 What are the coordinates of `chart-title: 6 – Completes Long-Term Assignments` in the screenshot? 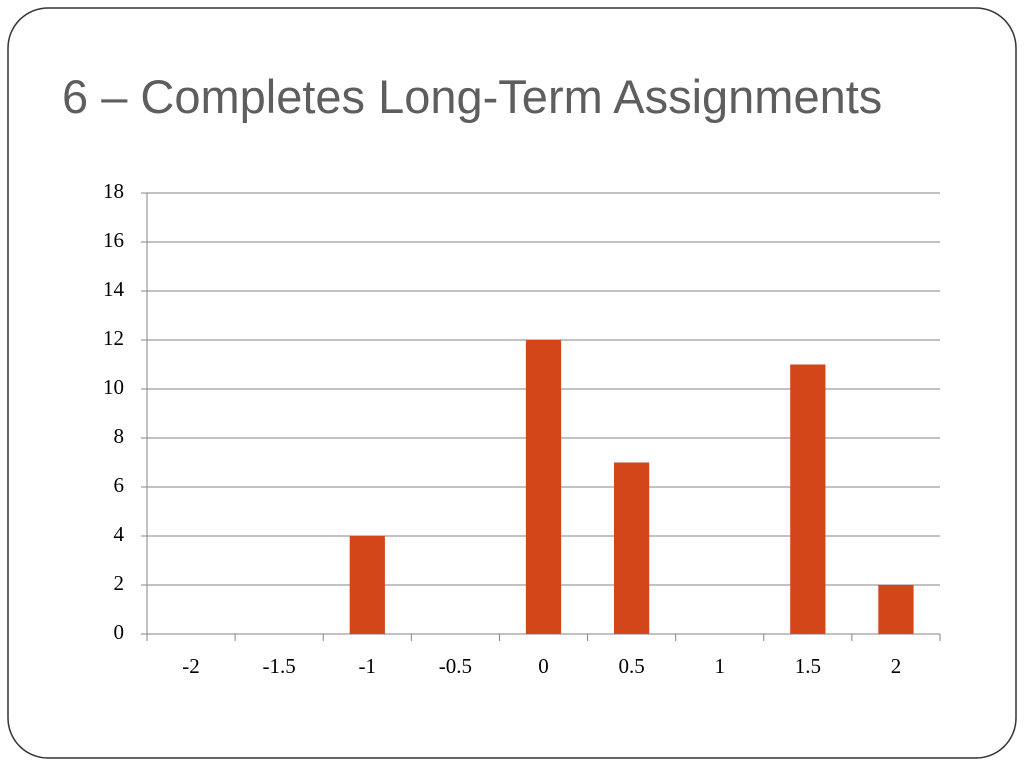 It's located at (472, 96).